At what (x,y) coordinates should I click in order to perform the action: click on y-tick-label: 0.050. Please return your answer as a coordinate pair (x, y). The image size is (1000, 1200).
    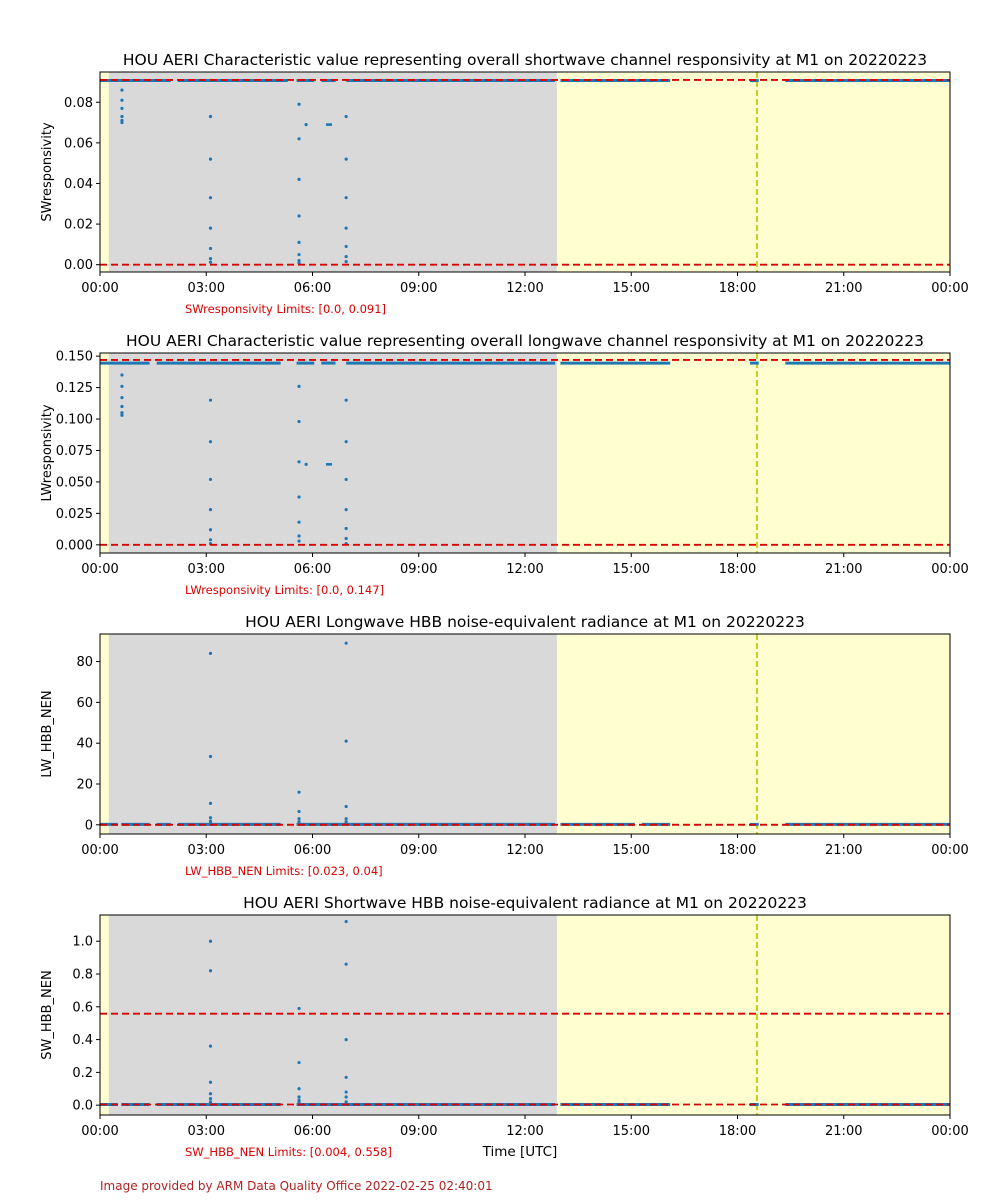
    Looking at the image, I should click on (74, 482).